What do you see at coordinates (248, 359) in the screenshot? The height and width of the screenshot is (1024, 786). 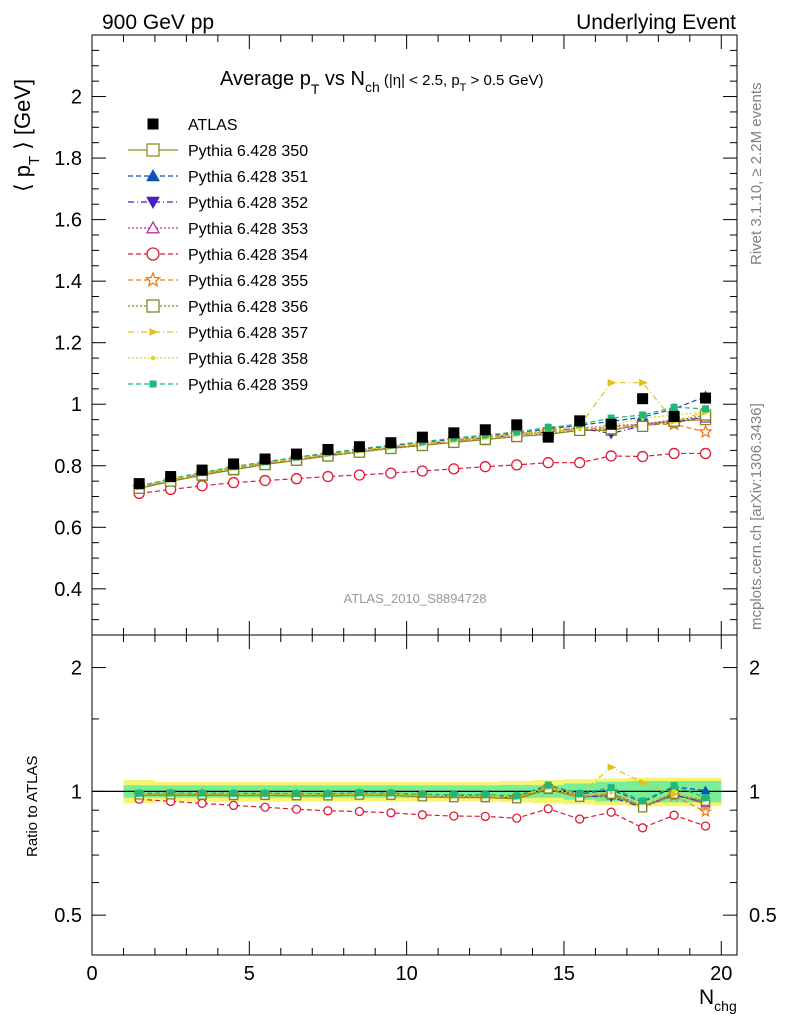 I see `legend-label: Pythia 6.428 358` at bounding box center [248, 359].